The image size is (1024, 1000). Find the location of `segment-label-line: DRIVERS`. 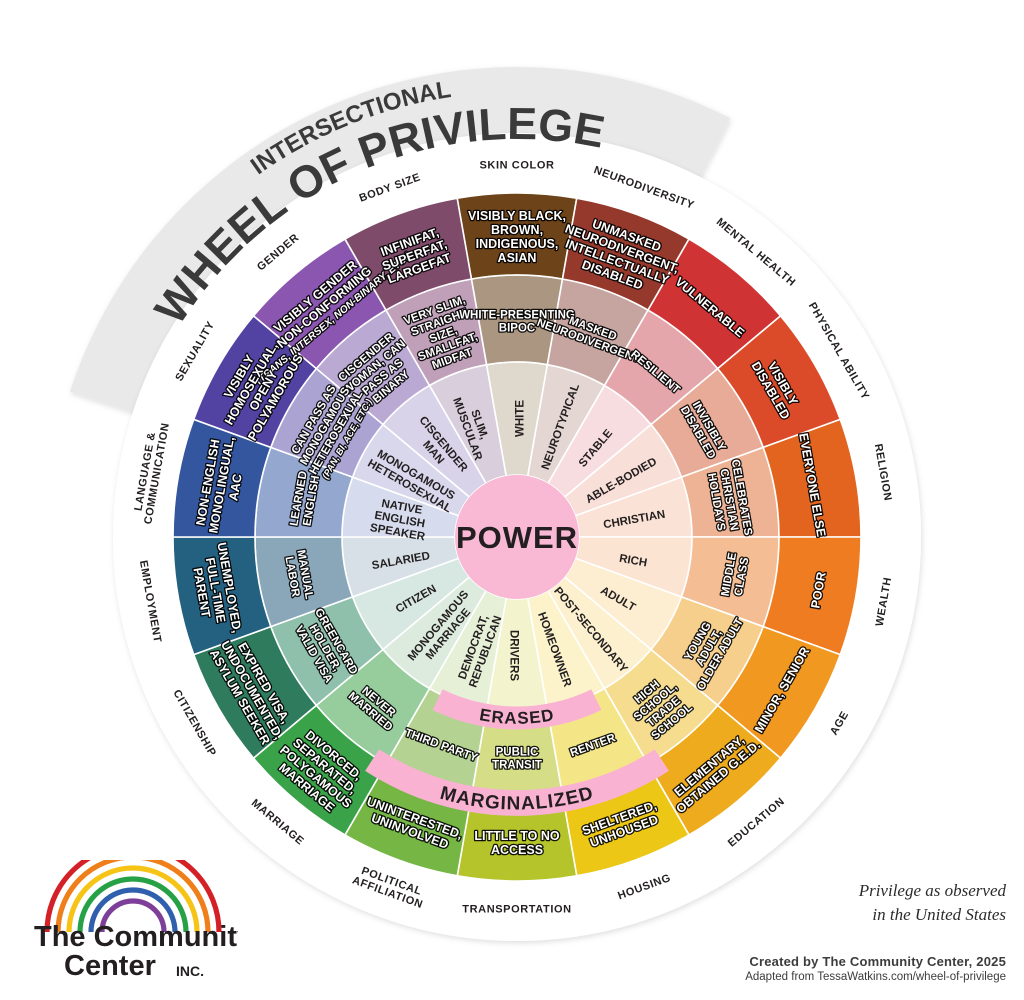

segment-label-line: DRIVERS is located at coordinates (513, 655).